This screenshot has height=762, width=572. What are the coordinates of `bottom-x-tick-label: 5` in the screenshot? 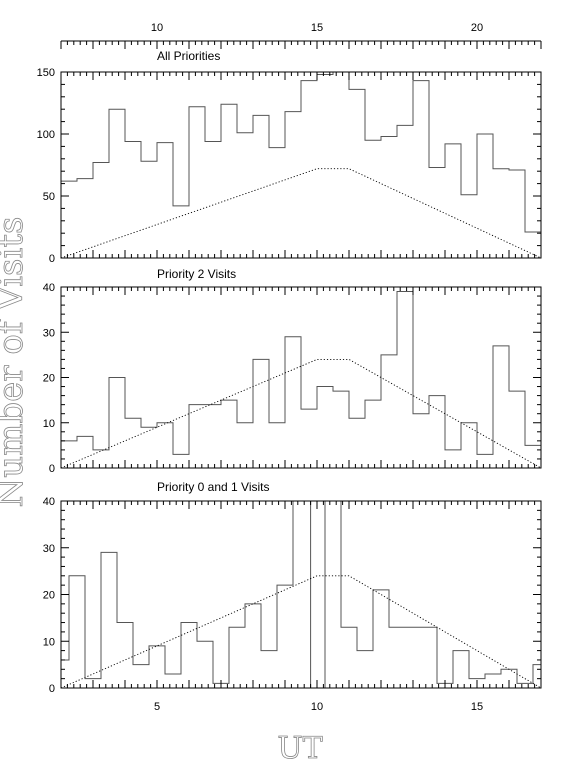 It's located at (157, 707).